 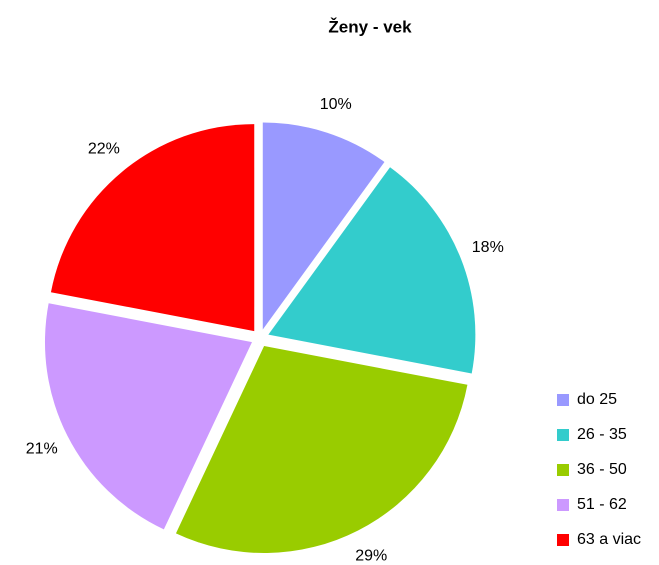 What do you see at coordinates (370, 26) in the screenshot?
I see `chart-title: Ženy - vek` at bounding box center [370, 26].